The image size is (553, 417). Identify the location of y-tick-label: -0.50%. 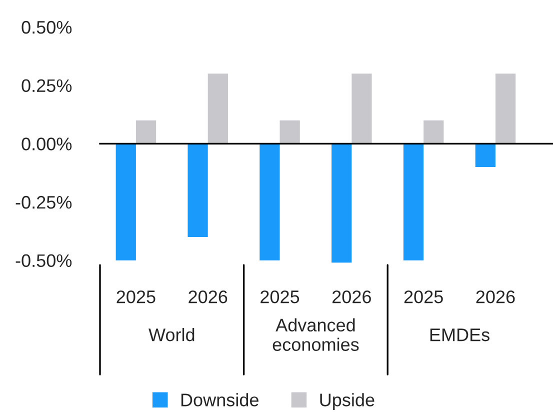
(44, 261).